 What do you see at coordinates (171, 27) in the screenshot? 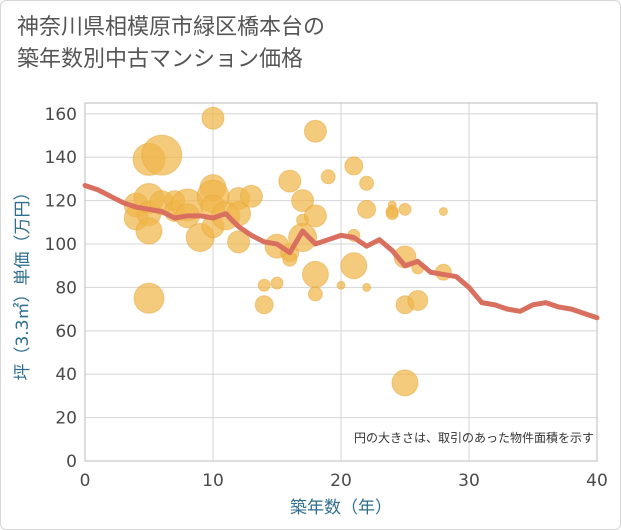
I see `chart-title-line-1: 神奈川県相模原市緑区橋本台の` at bounding box center [171, 27].